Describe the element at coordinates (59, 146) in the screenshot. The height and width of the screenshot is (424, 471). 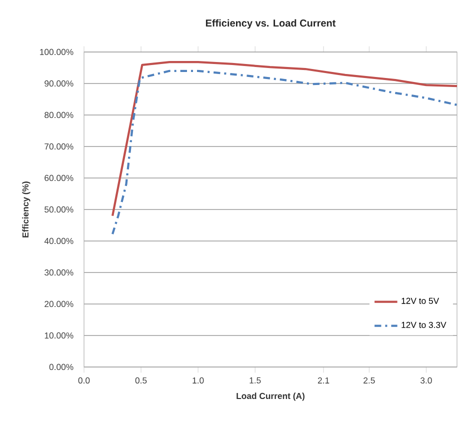
I see `y-tick-label: 70.00%` at that location.